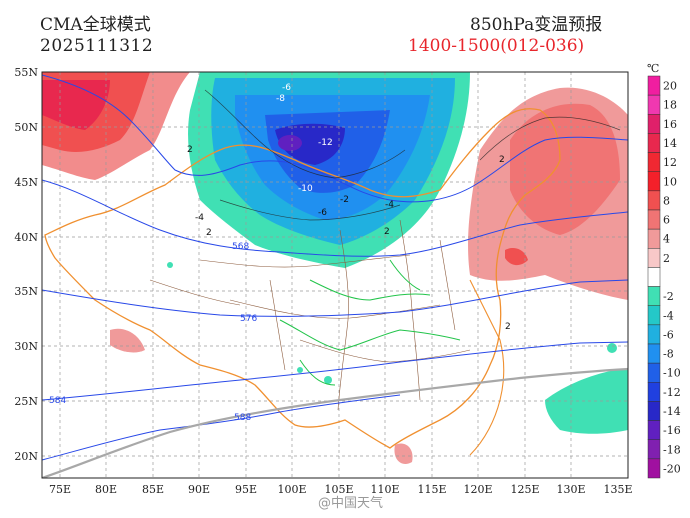 This screenshot has width=690, height=518. I want to click on lon-label: 110E, so click(384, 489).